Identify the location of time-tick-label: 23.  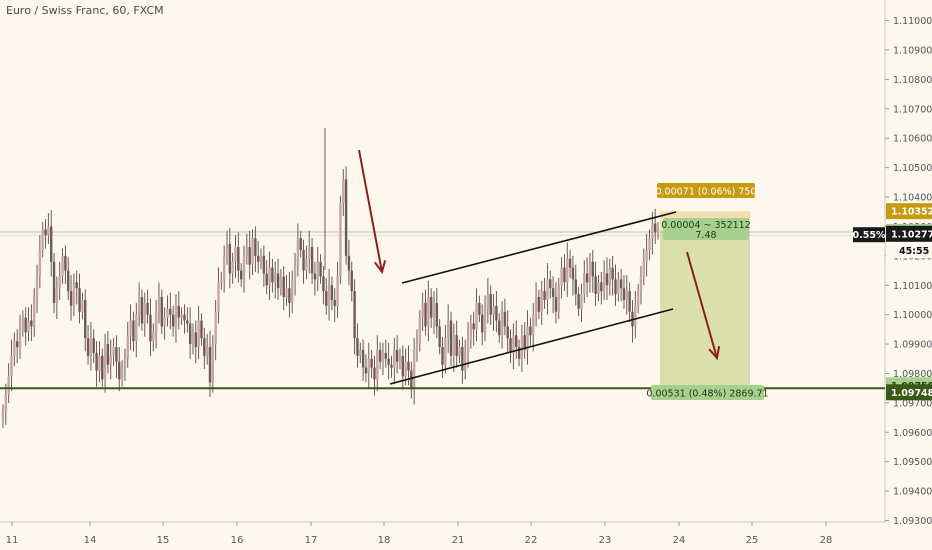
(605, 540).